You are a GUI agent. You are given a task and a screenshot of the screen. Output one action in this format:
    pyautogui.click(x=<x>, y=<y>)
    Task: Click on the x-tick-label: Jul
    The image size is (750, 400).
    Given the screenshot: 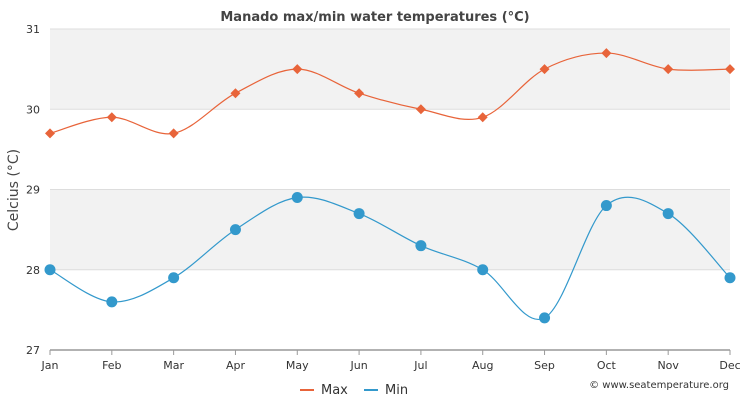 What is the action you would take?
    pyautogui.click(x=420, y=365)
    